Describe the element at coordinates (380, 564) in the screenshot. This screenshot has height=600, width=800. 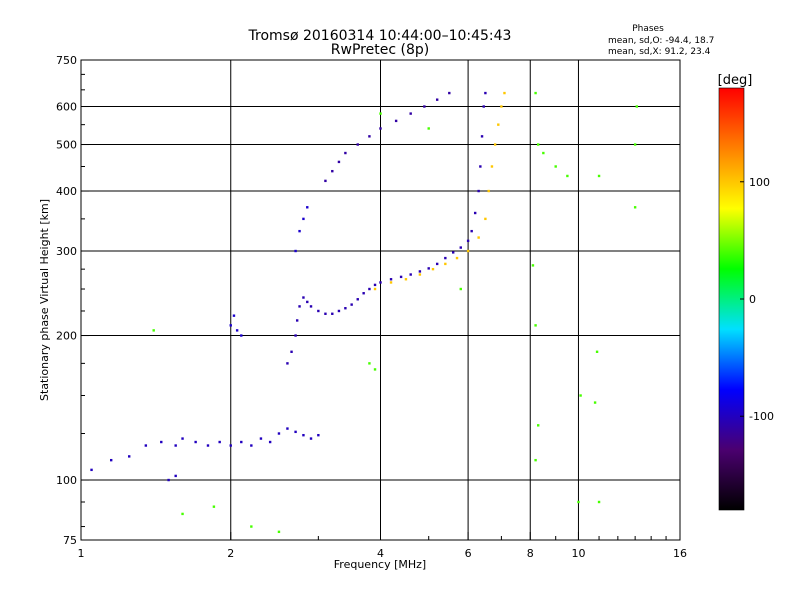
I see `x-axis-label: Frequency [MHz]` at that location.